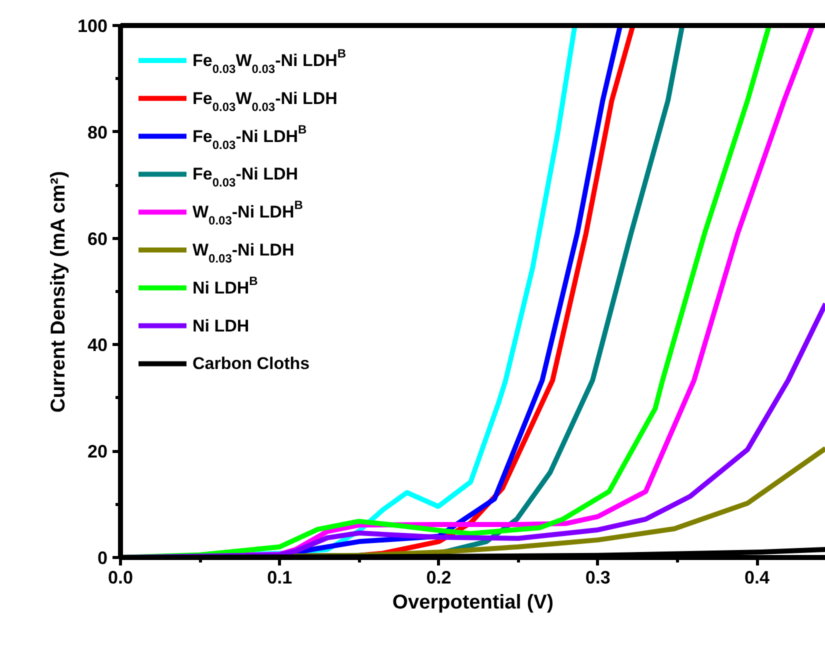 The height and width of the screenshot is (647, 825). I want to click on y-tick-label: 40, so click(97, 345).